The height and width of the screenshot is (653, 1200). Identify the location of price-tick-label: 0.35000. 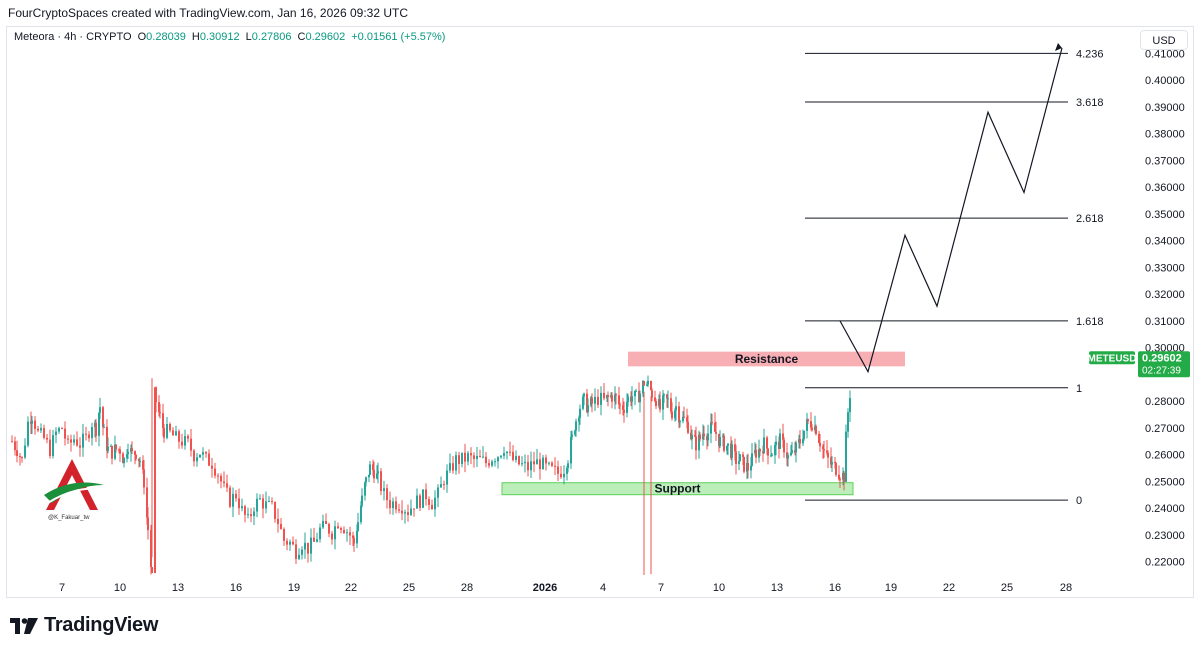
(1165, 215).